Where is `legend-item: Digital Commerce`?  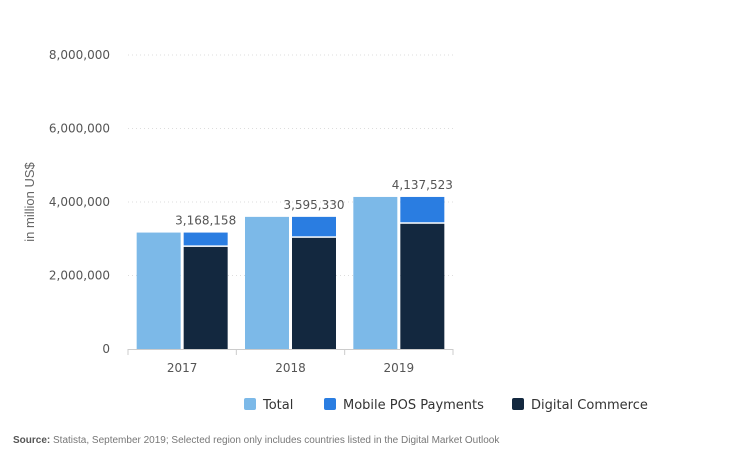 legend-item: Digital Commerce is located at coordinates (580, 405).